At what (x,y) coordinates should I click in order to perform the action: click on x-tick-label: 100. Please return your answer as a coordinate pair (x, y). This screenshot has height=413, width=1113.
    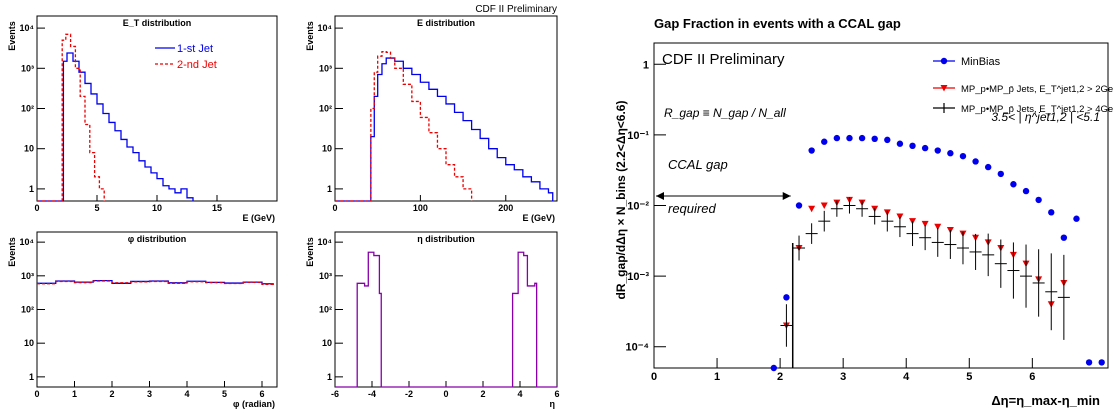
    Looking at the image, I should click on (420, 208).